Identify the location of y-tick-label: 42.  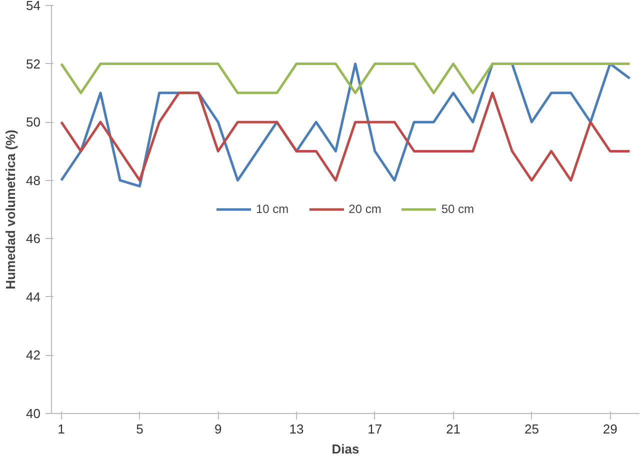
(33, 355).